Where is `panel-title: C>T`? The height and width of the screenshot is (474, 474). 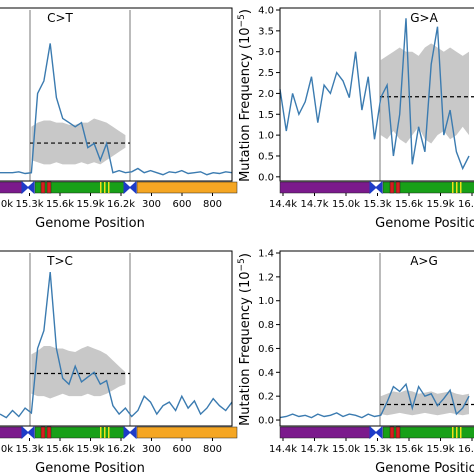 panel-title: C>T is located at coordinates (60, 18).